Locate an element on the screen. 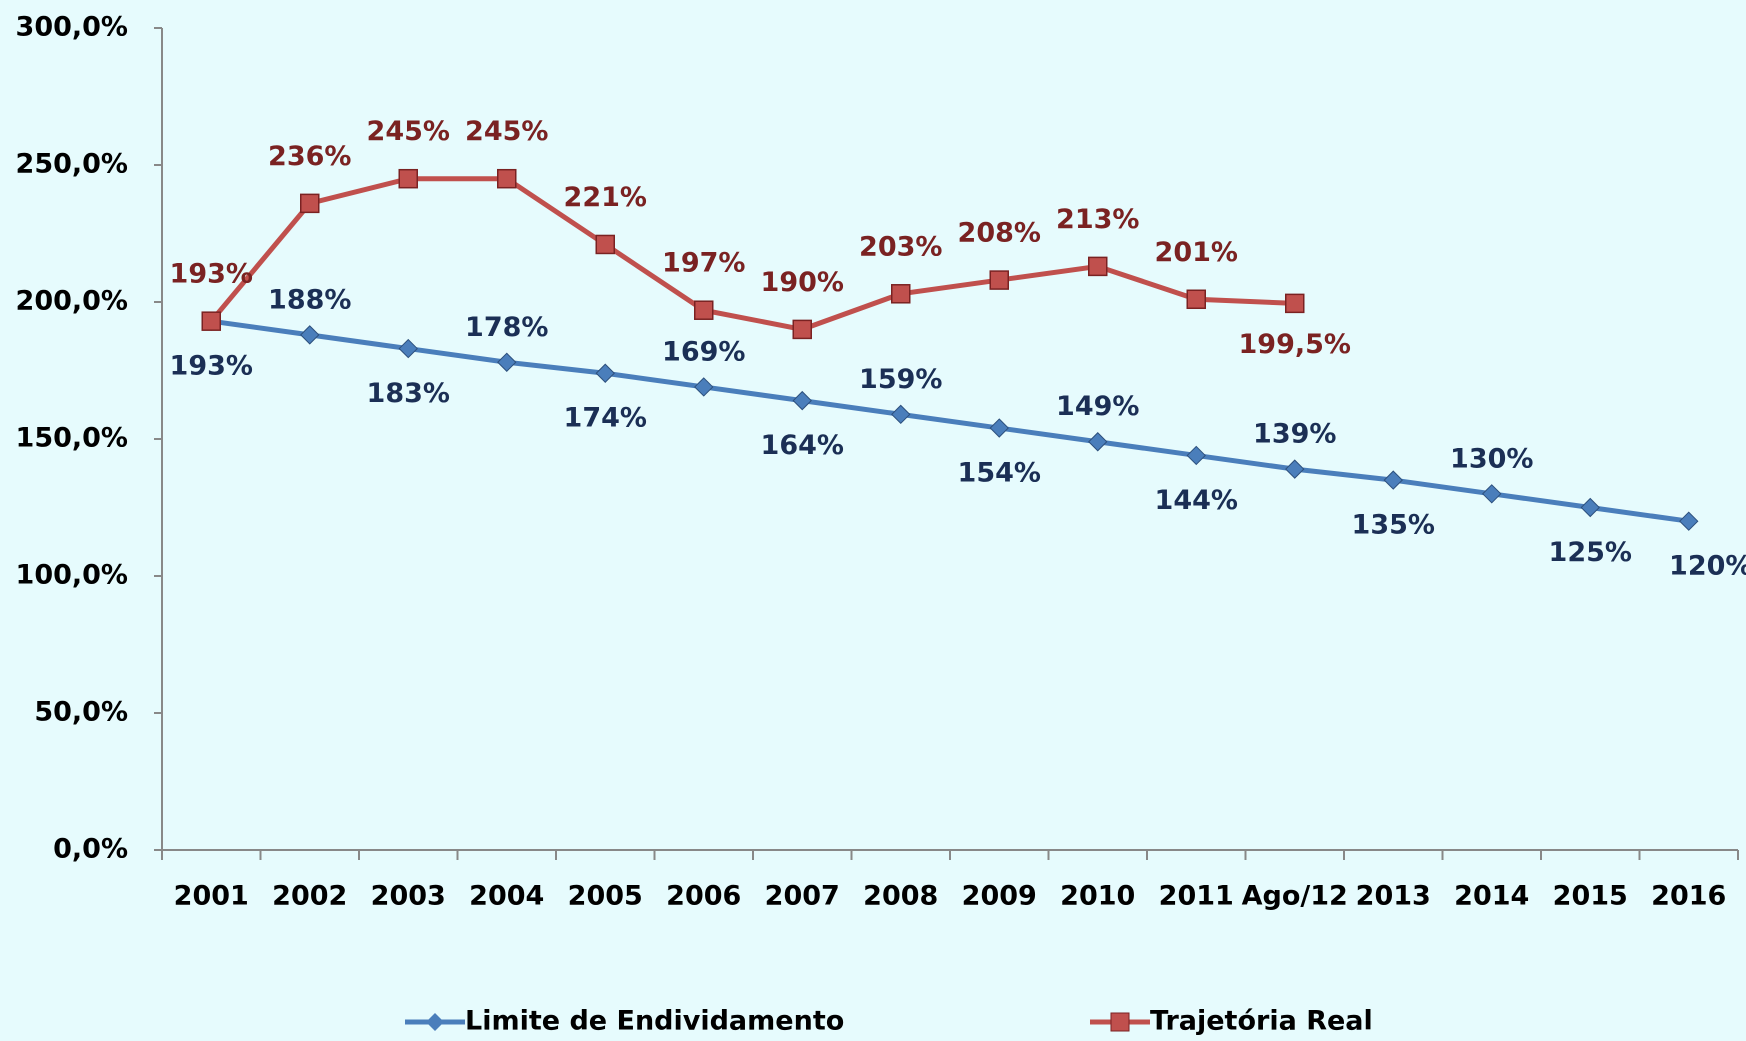 The width and height of the screenshot is (1746, 1041). y-tick-label: 100,0% is located at coordinates (72, 575).